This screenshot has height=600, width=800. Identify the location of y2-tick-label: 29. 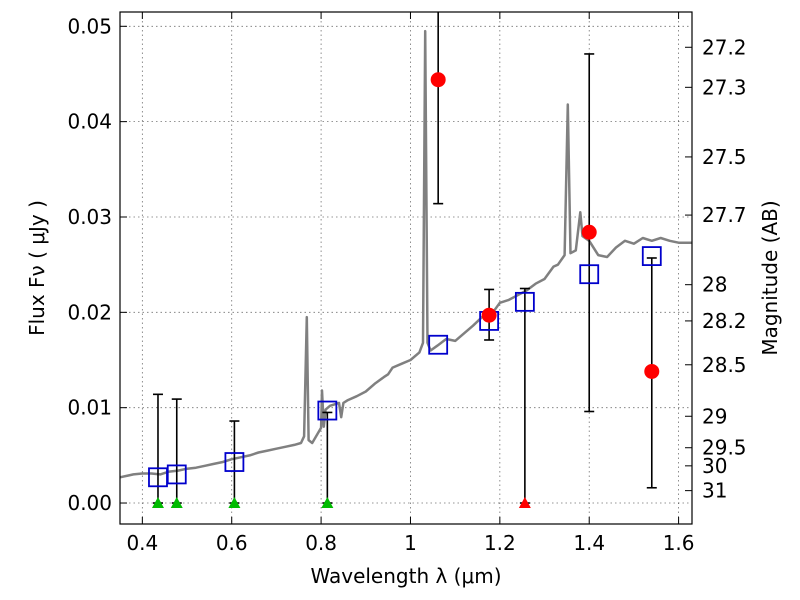
(714, 416).